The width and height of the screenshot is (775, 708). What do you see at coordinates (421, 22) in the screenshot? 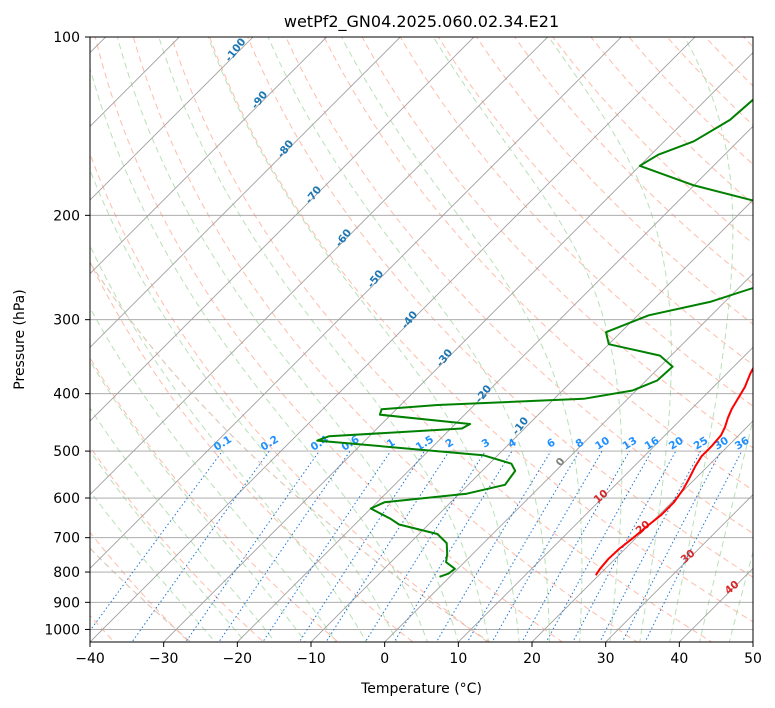
I see `chart-title: wetPf2_GN04.2025.060.02.34.E21` at bounding box center [421, 22].